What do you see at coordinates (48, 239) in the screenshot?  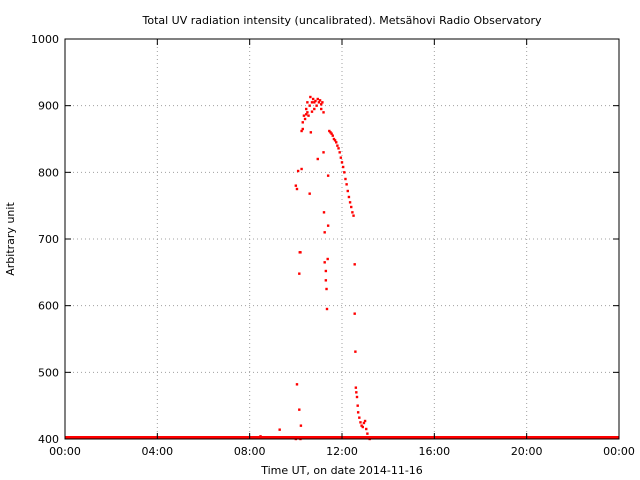 I see `y-tick-label: 700` at bounding box center [48, 239].